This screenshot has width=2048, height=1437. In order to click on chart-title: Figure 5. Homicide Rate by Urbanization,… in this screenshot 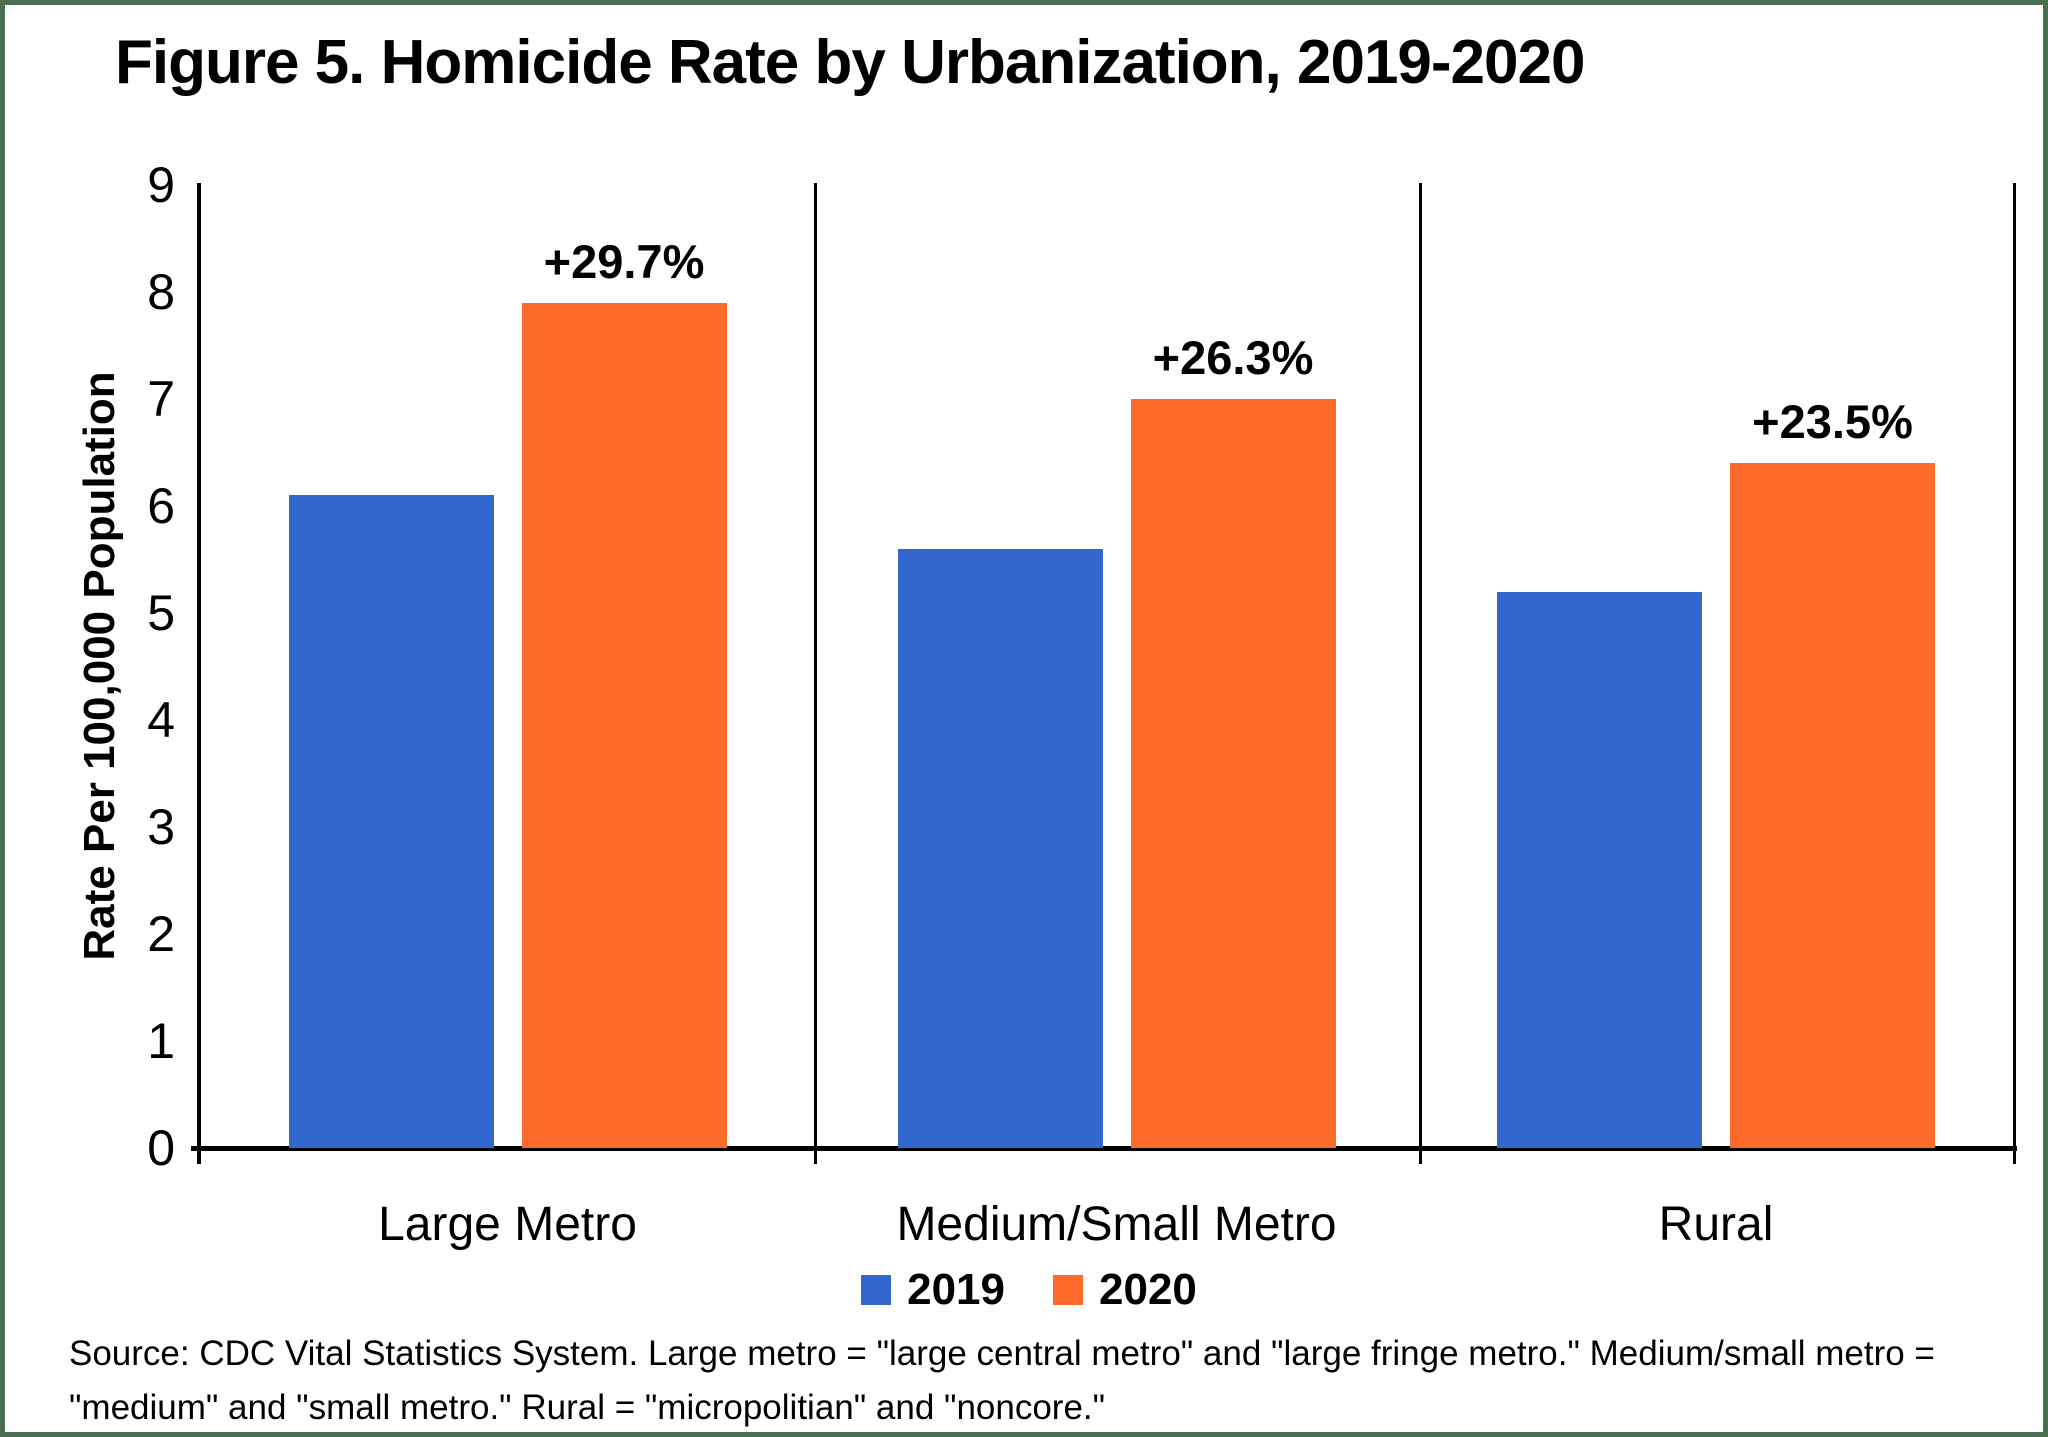, I will do `click(850, 62)`.